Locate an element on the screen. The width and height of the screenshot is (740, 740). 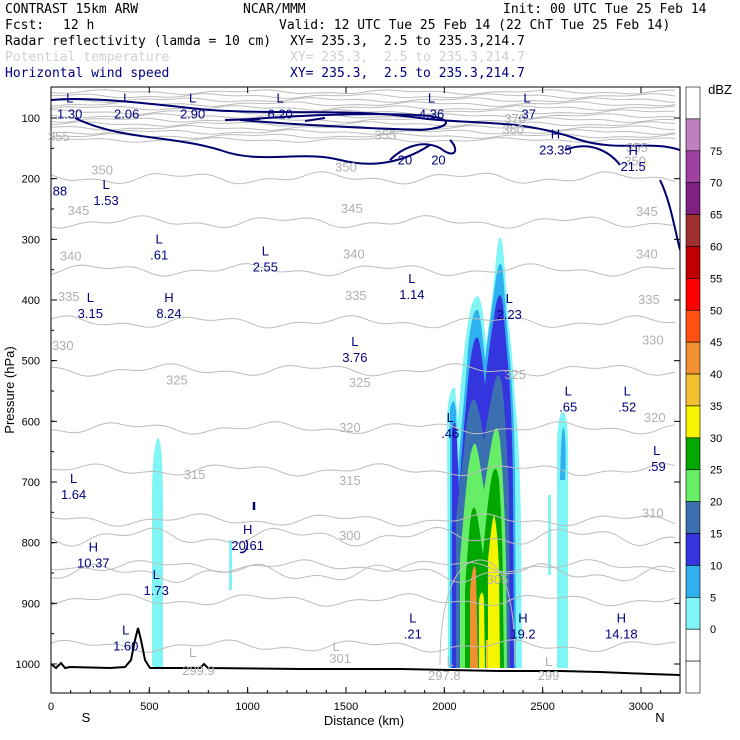
field-name-theta: Potential temperature is located at coordinates (87, 57).